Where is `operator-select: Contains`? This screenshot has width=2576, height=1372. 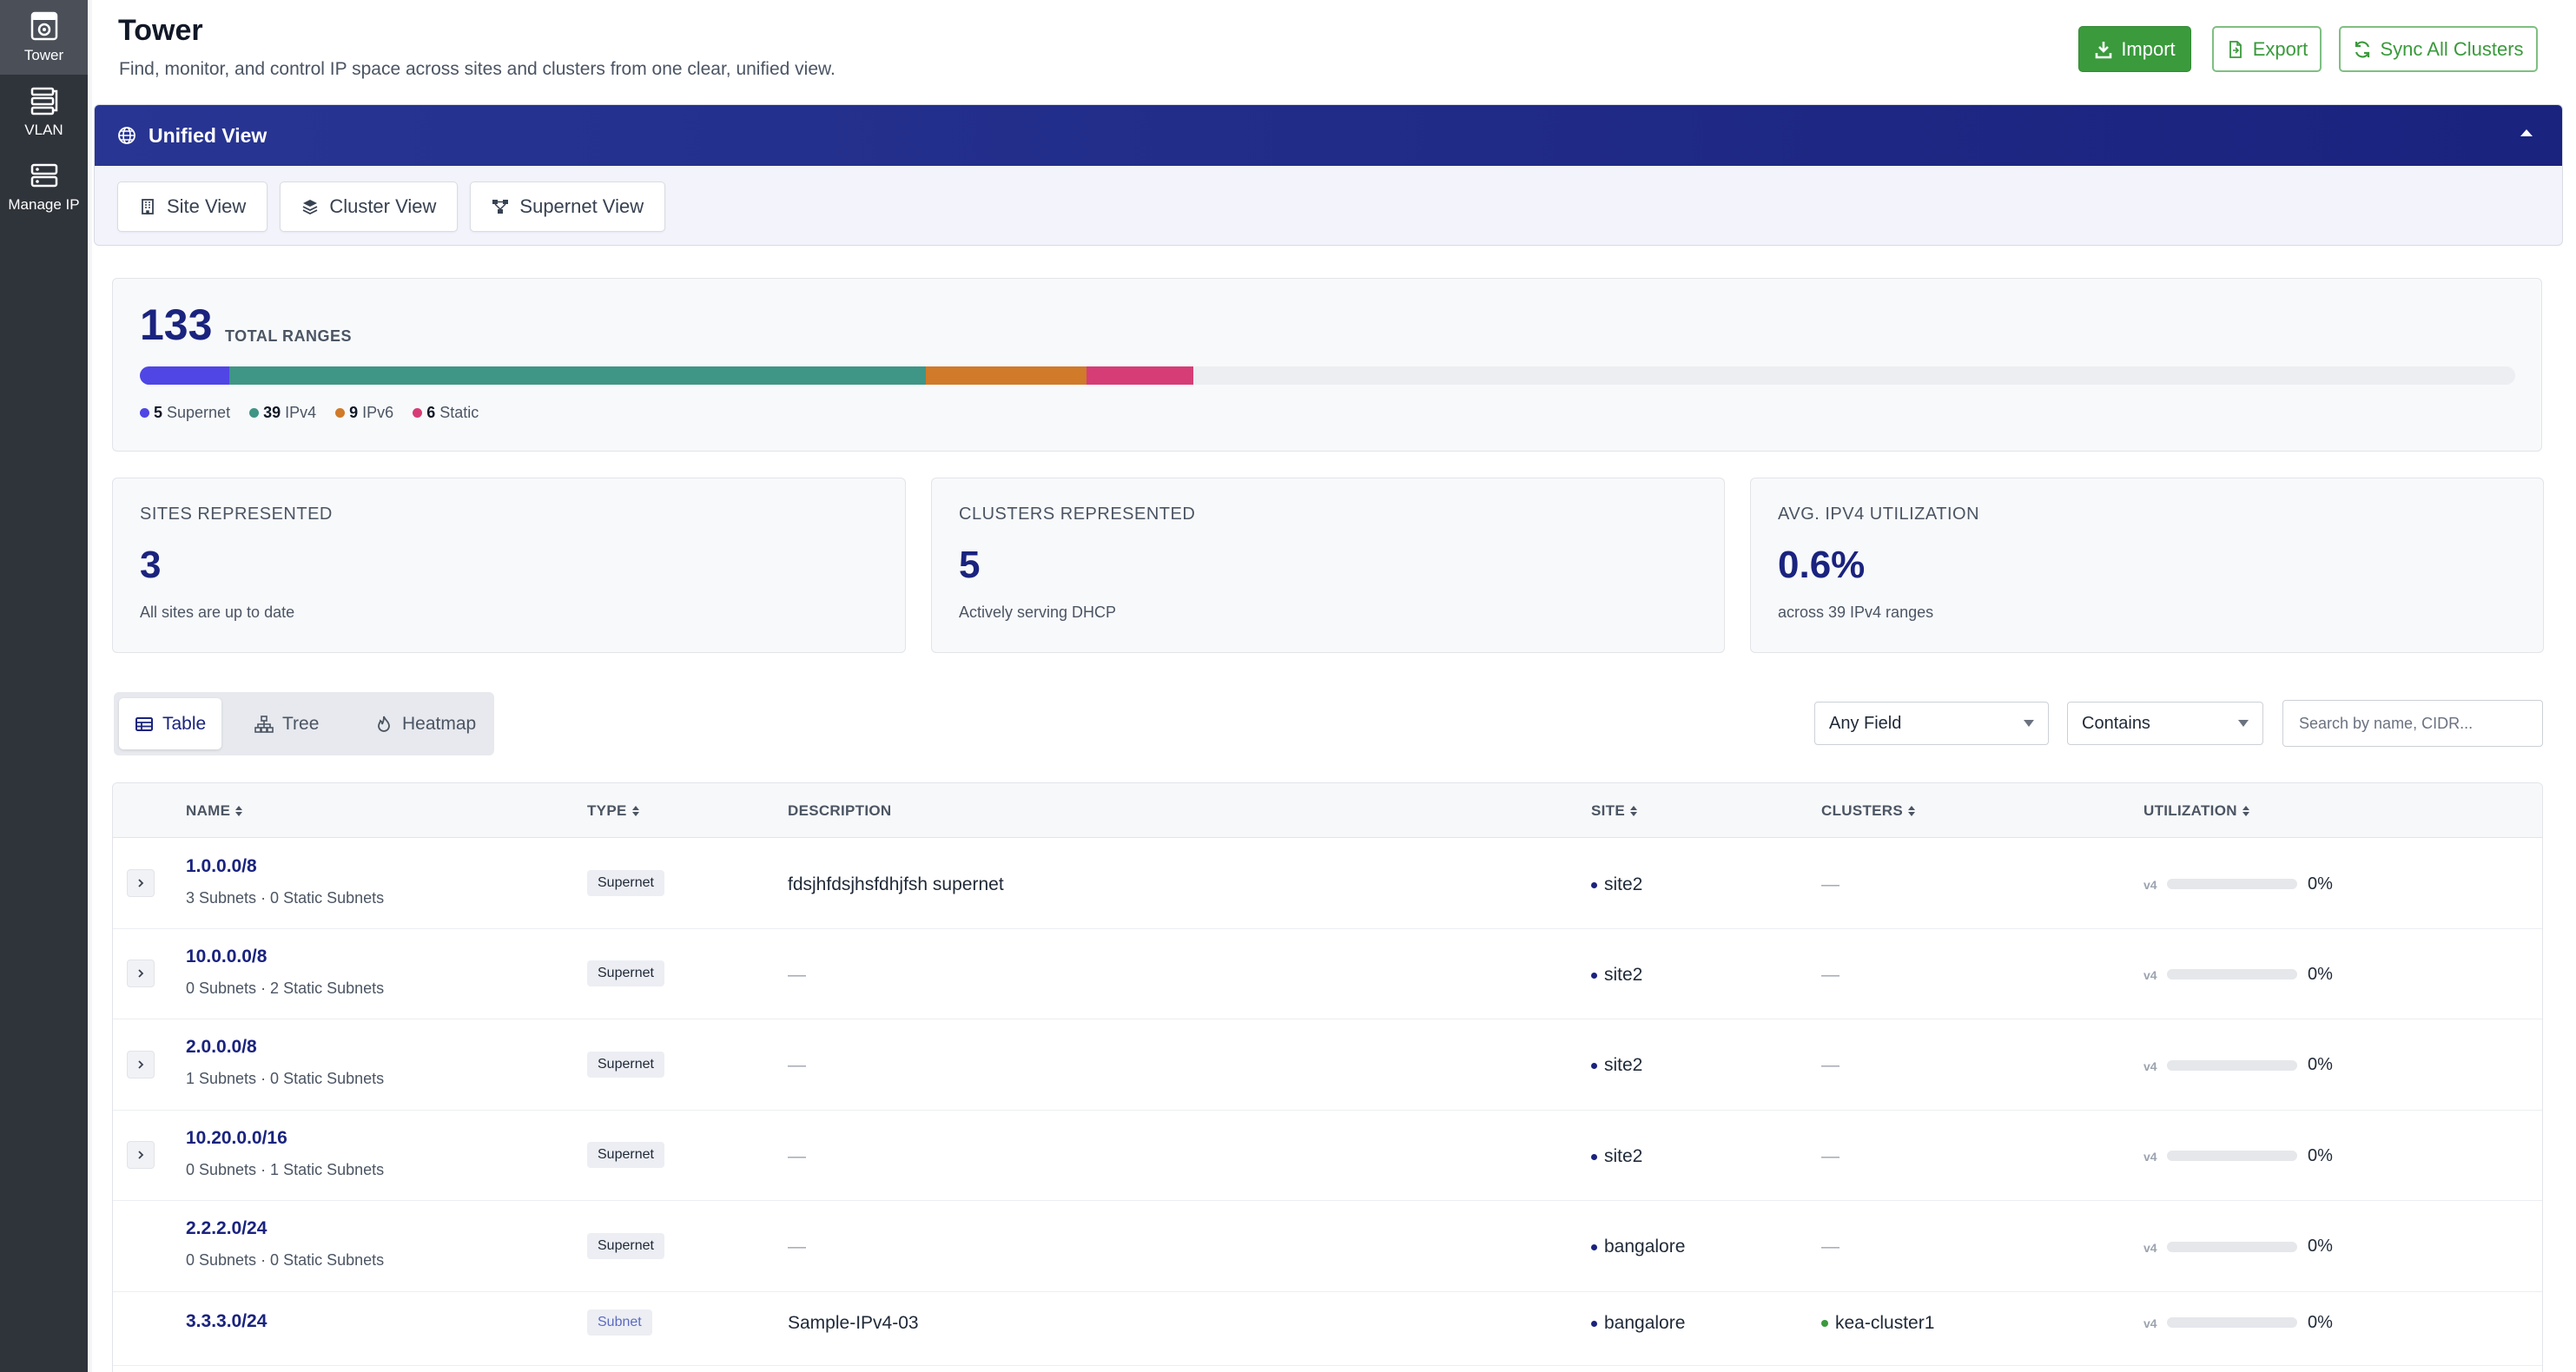
operator-select: Contains is located at coordinates (2165, 723).